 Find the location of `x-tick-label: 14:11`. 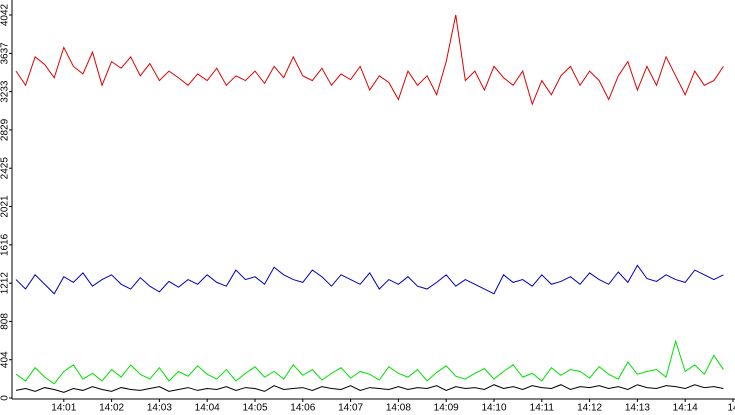

x-tick-label: 14:11 is located at coordinates (542, 408).